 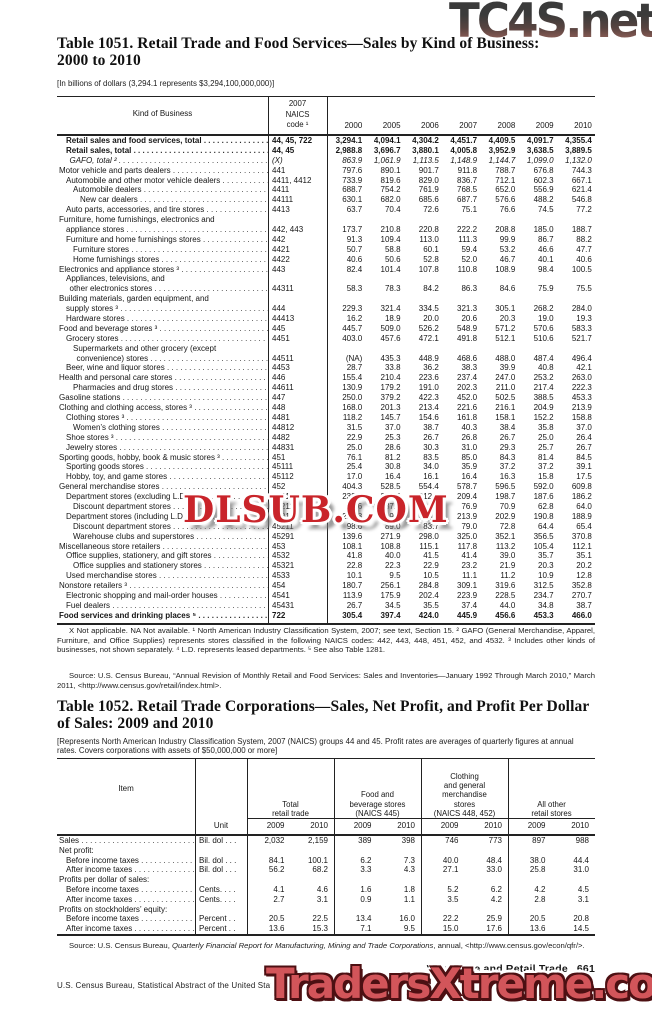 I want to click on value-cell: 78.3, so click(x=392, y=289).